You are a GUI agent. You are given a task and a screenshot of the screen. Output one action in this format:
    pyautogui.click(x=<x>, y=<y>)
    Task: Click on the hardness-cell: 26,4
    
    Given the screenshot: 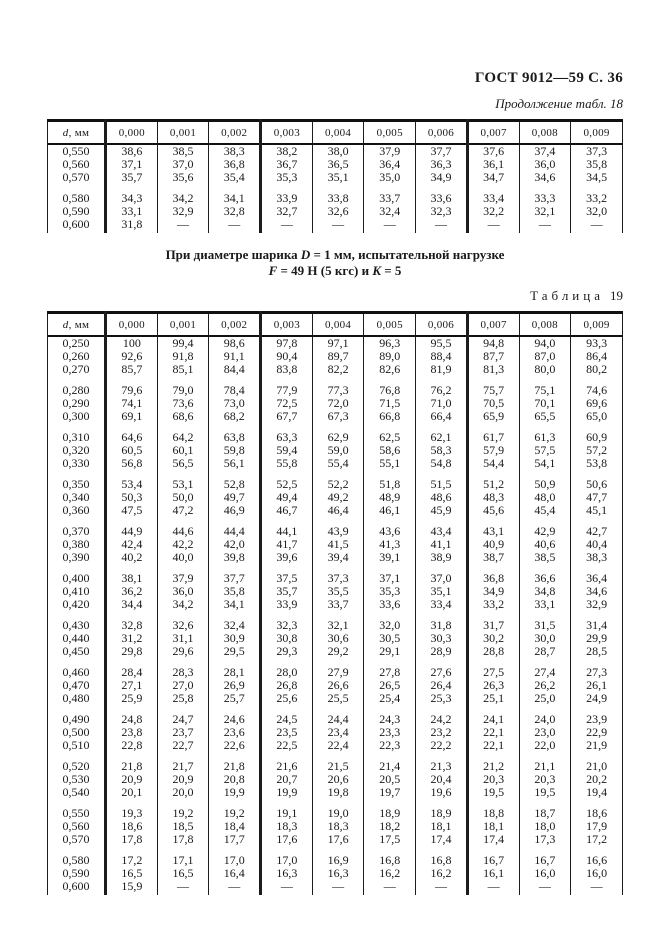 What is the action you would take?
    pyautogui.click(x=442, y=685)
    